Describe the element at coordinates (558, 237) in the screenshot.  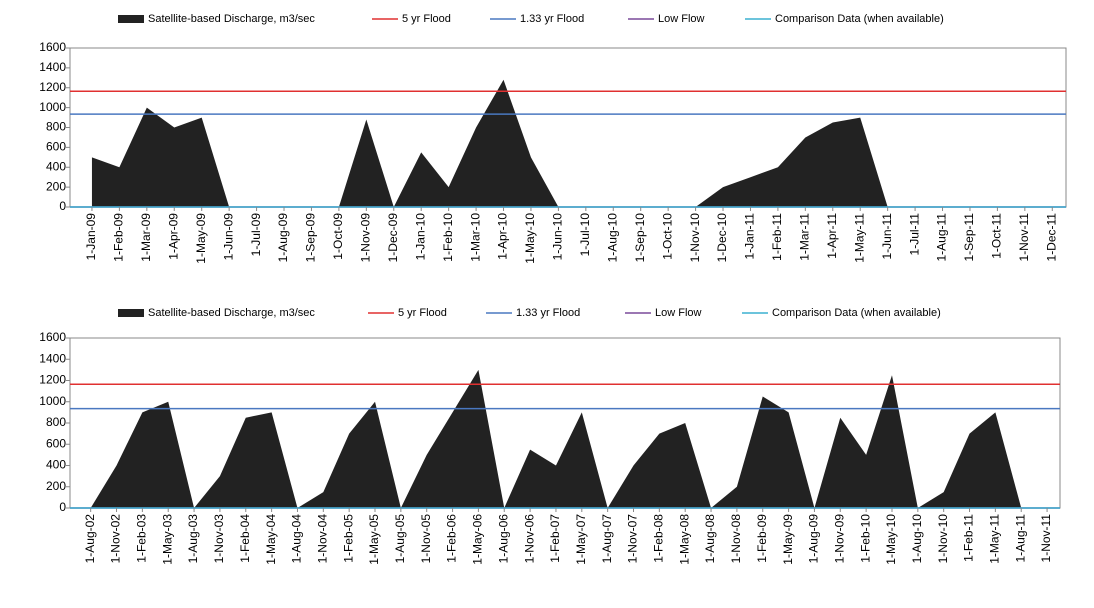
I see `x-tick-label: 1-Jun-10` at that location.